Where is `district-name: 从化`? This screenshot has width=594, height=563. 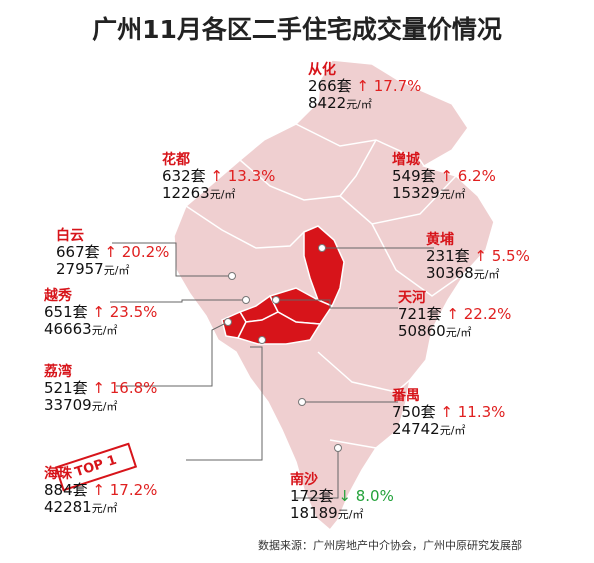
district-name: 从化 is located at coordinates (322, 70).